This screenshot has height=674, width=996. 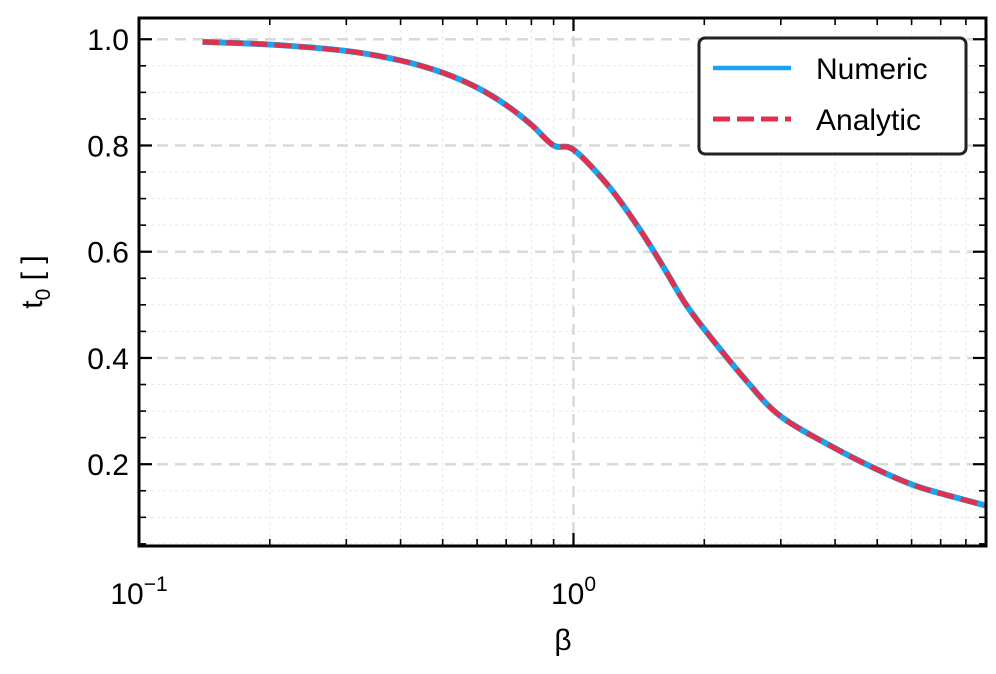 I want to click on legend-numeric-label: Numeric, so click(x=872, y=69).